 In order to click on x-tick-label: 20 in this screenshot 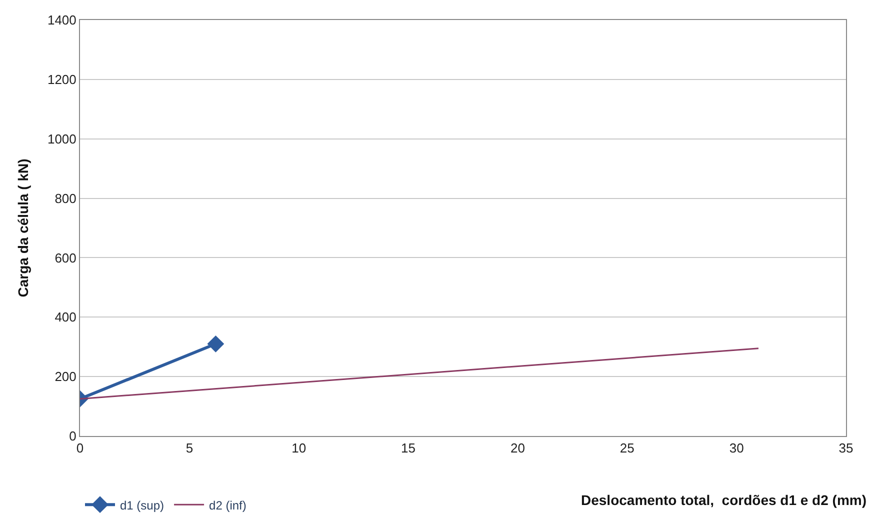, I will do `click(517, 448)`.